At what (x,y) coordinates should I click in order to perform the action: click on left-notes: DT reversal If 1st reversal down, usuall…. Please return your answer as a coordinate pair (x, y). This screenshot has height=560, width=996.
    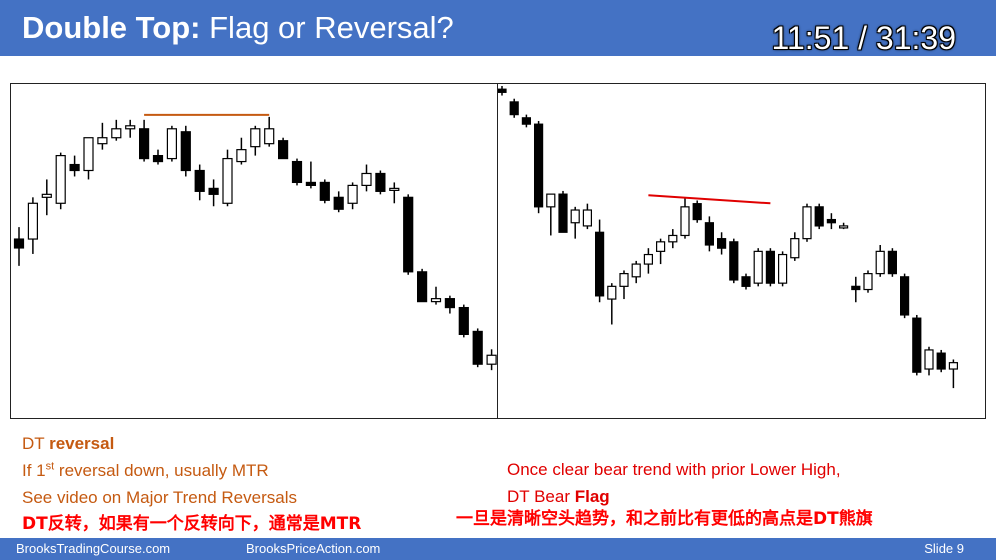
    Looking at the image, I should click on (159, 470).